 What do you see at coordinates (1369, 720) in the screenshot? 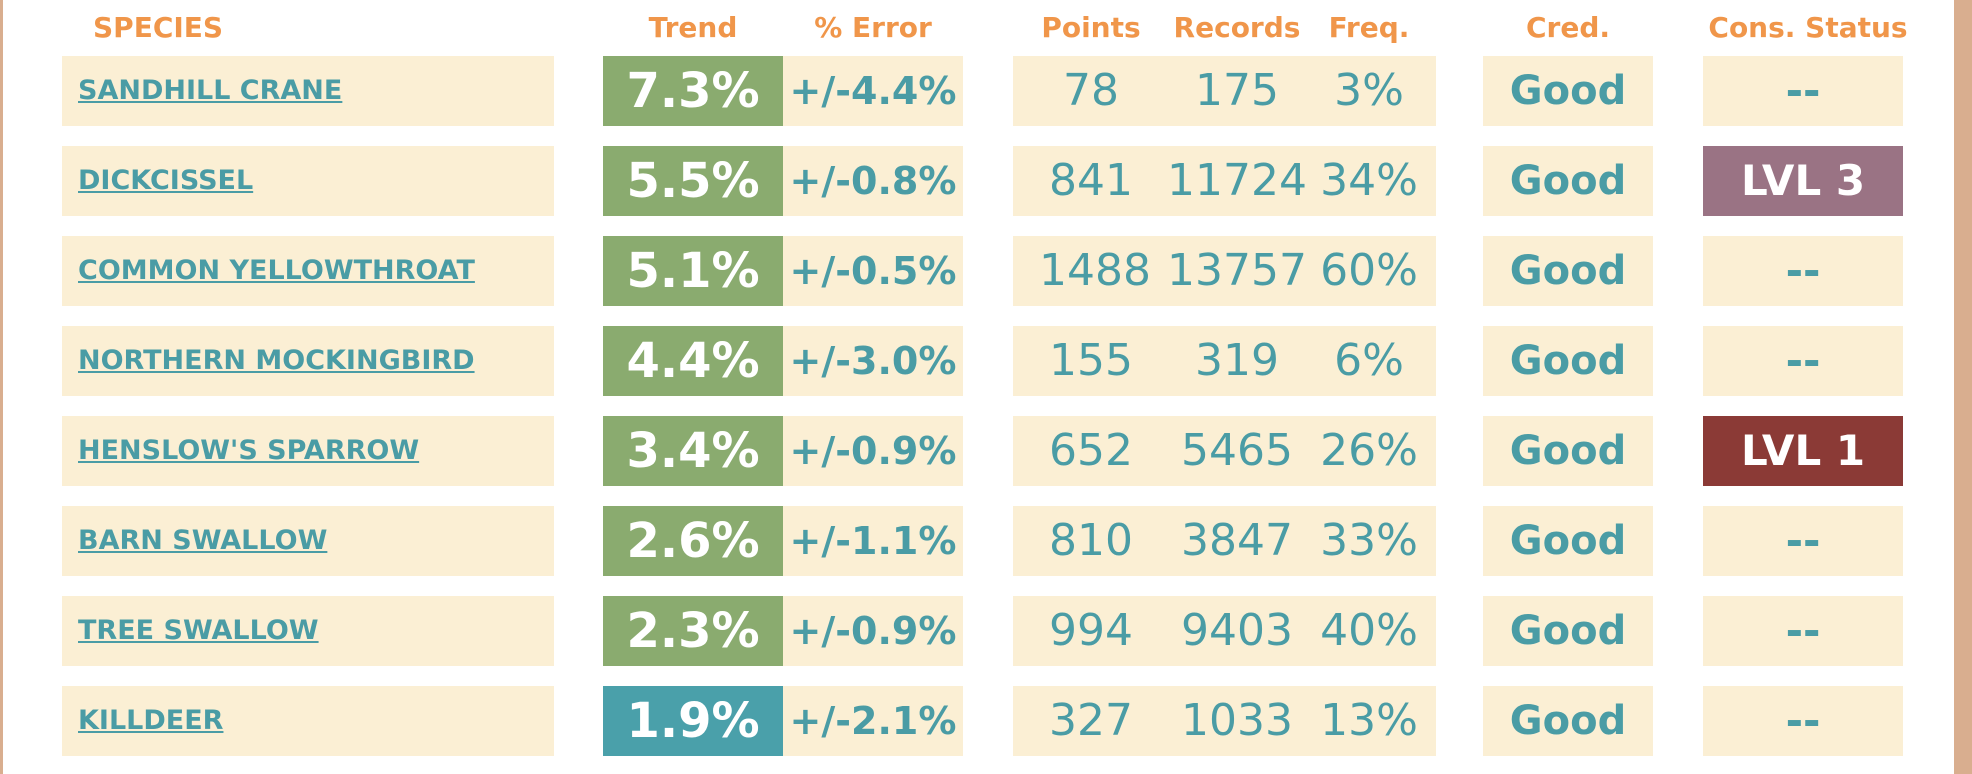
I see `freq-value: 13%` at bounding box center [1369, 720].